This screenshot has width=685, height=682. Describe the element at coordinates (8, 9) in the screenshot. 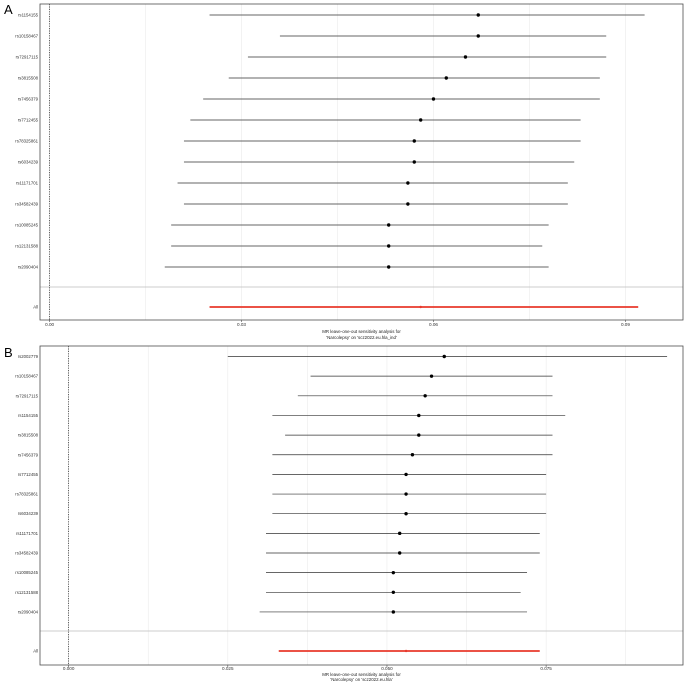

I see `panel-tag: A` at that location.